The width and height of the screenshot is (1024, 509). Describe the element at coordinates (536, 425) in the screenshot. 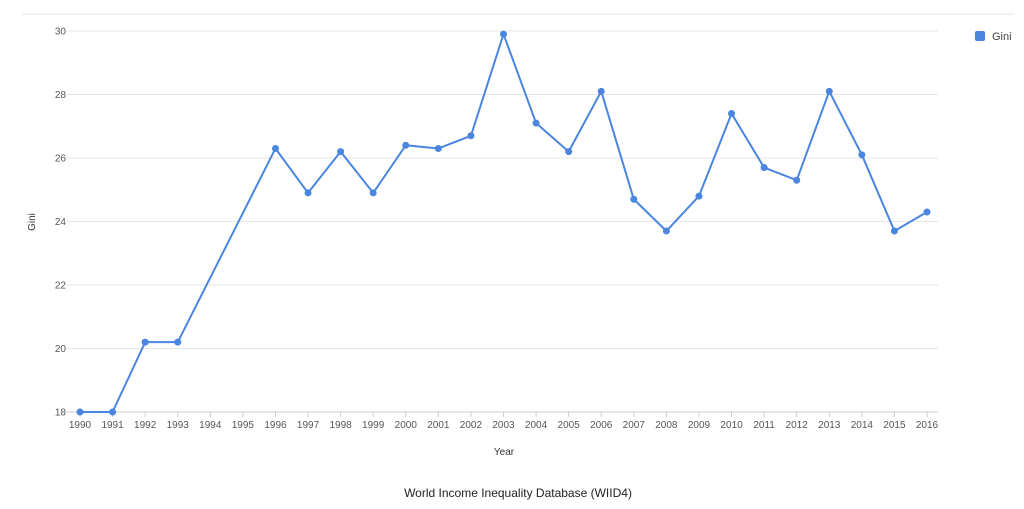

I see `x-tick-label: 2004` at that location.